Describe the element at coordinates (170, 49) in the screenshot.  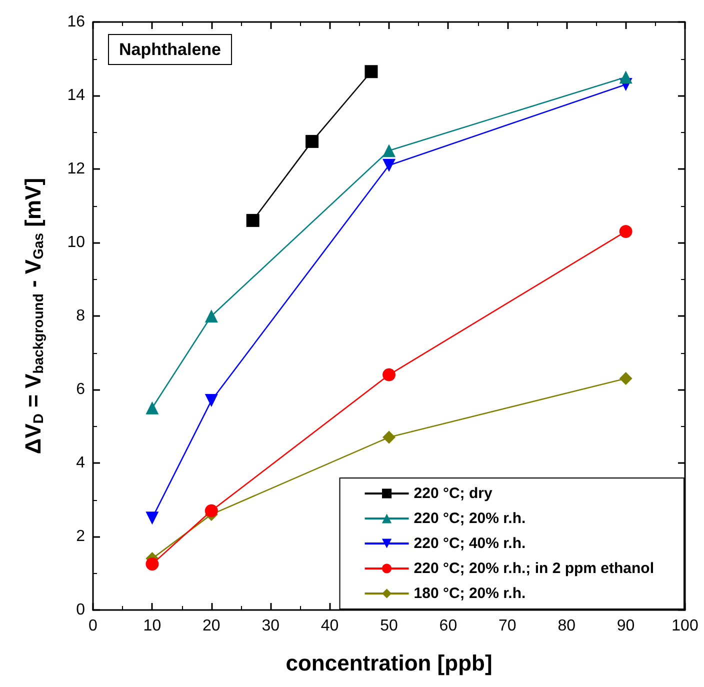
I see `annotation: Naphthalene` at that location.